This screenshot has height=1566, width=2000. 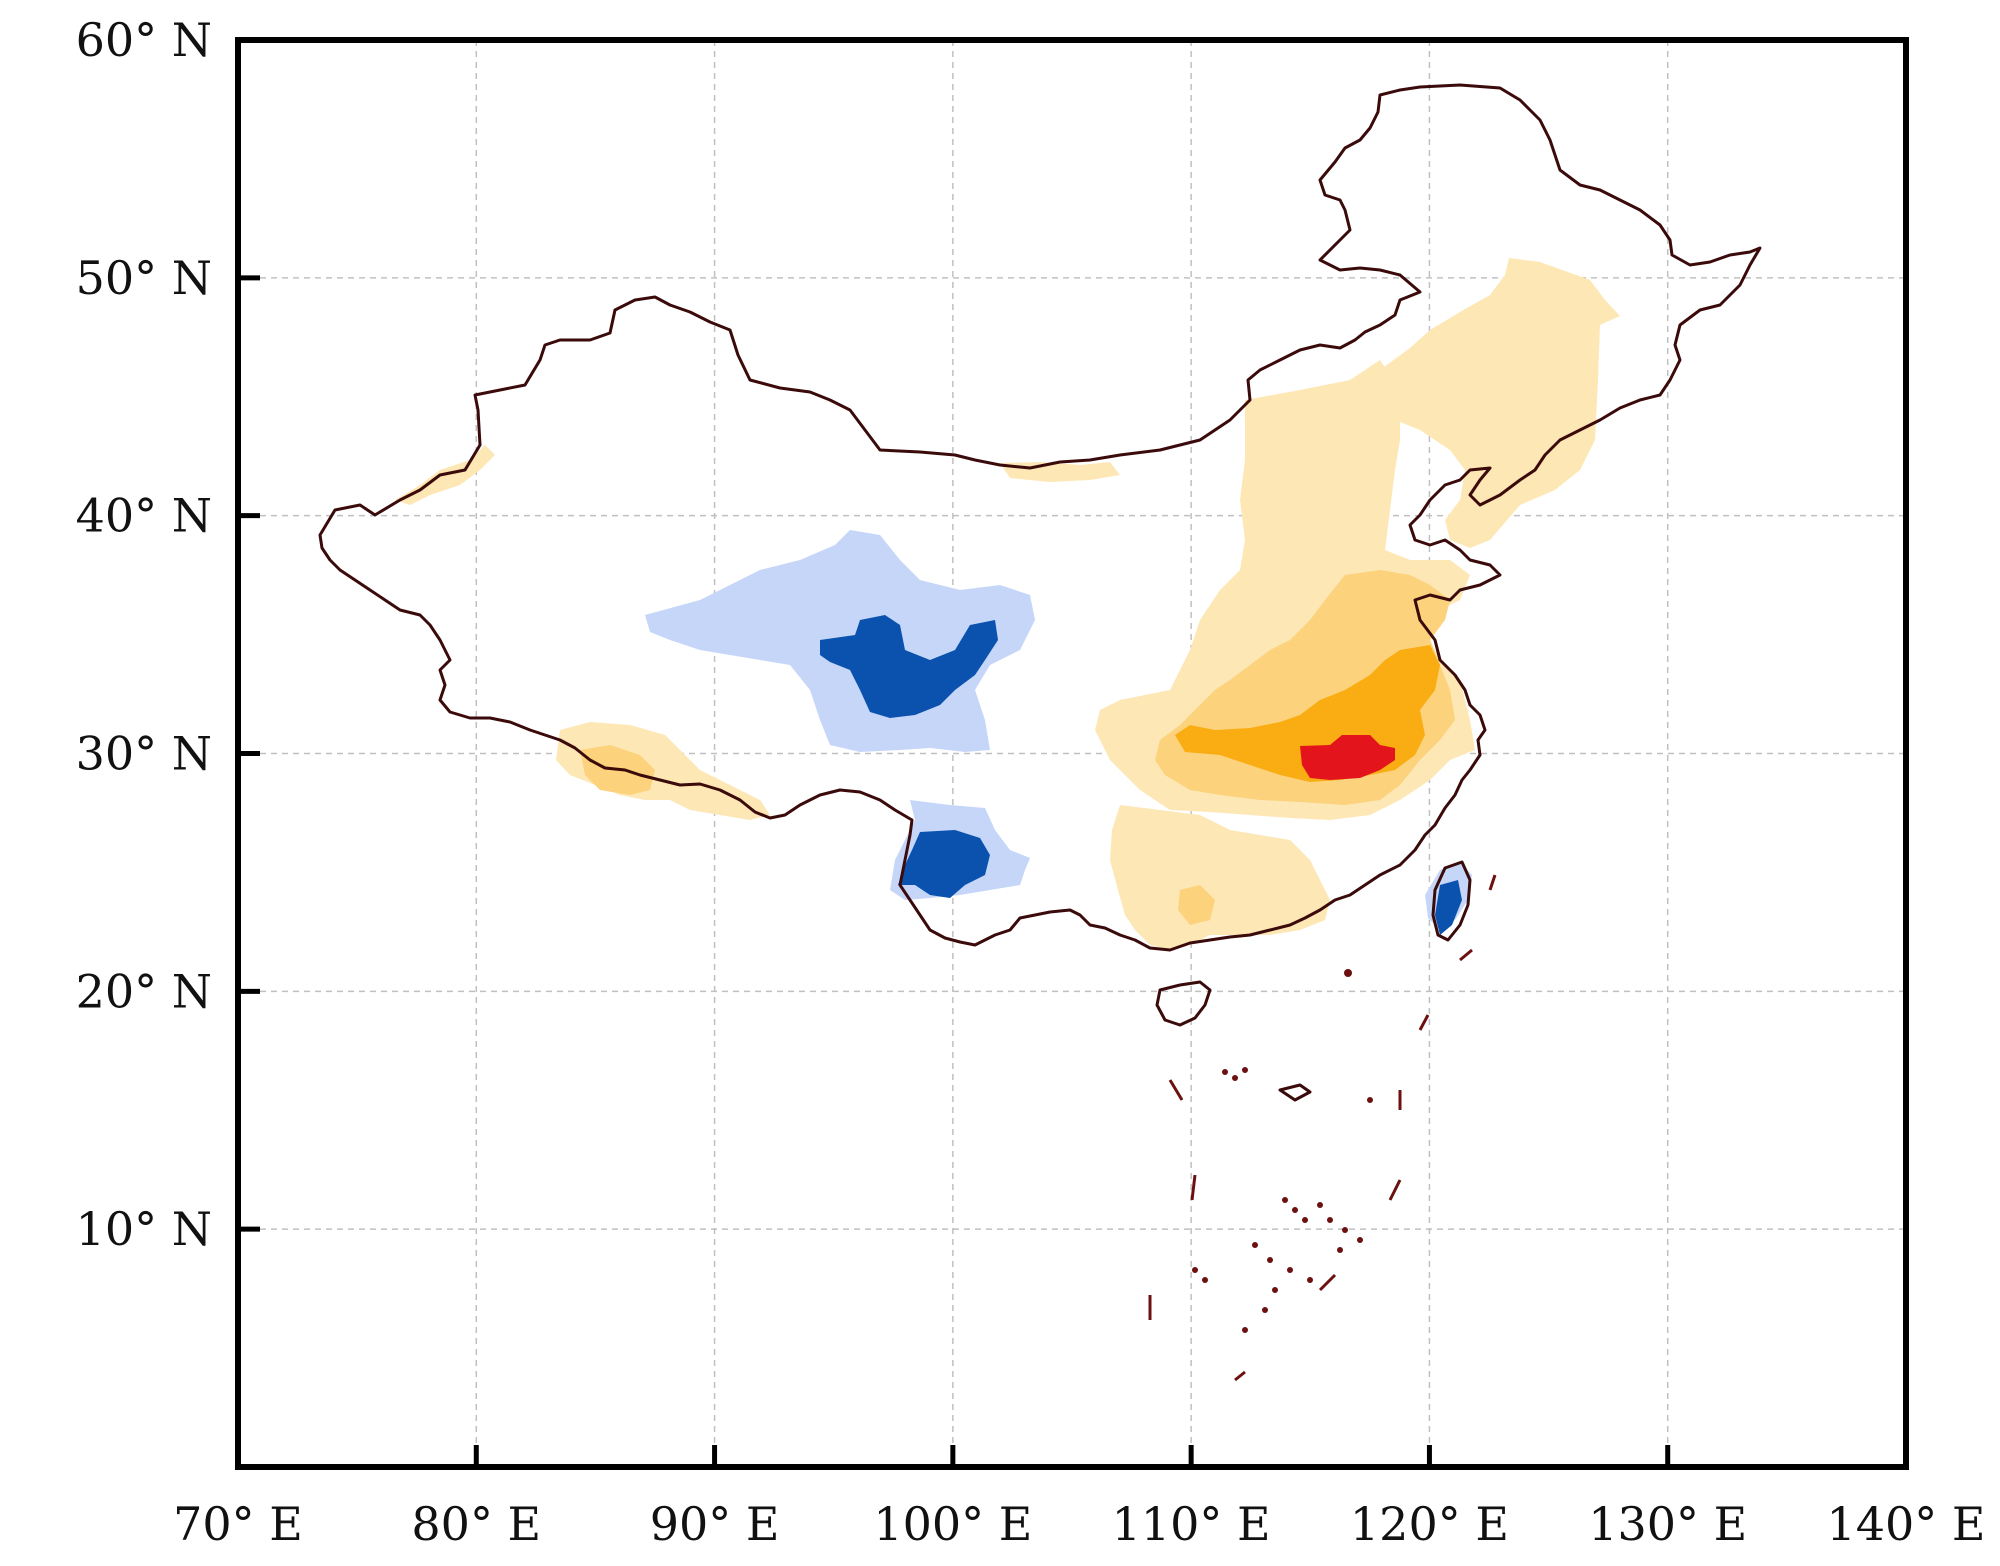 I want to click on x-tick-label: 140° E, so click(x=1905, y=1524).